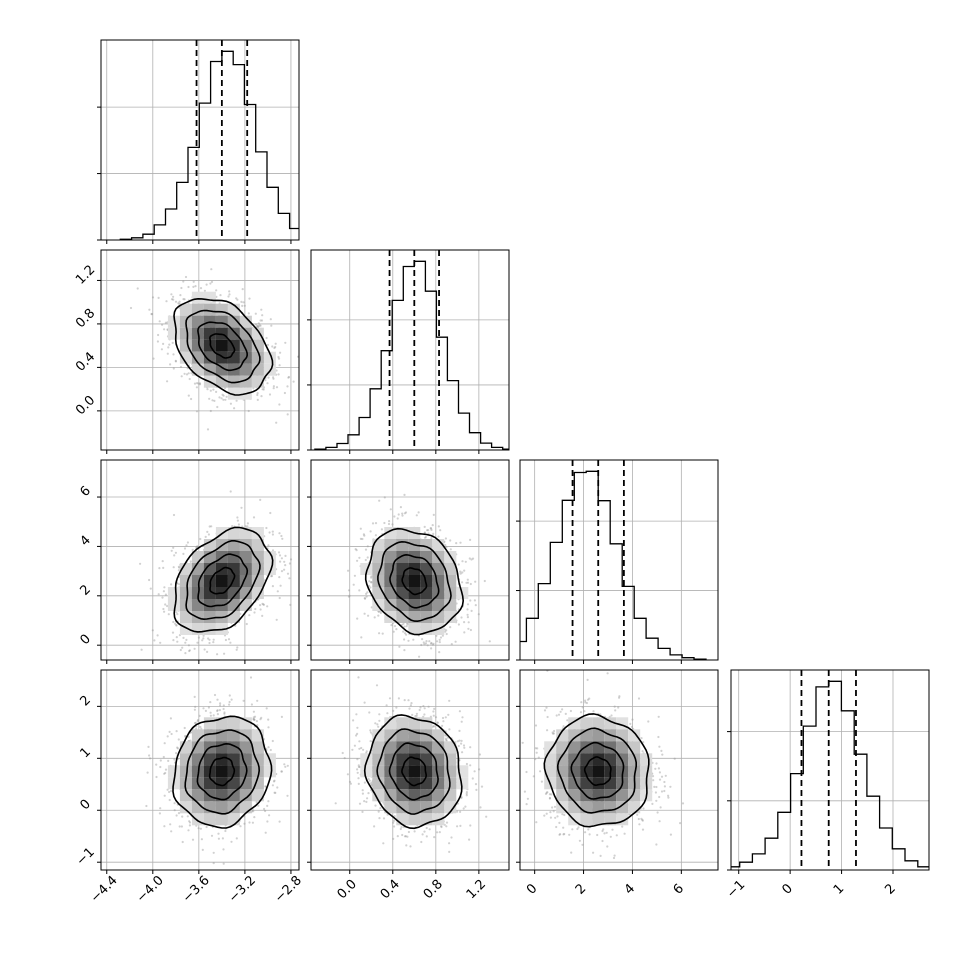  I want to click on histogram-step, so click(209, 145).